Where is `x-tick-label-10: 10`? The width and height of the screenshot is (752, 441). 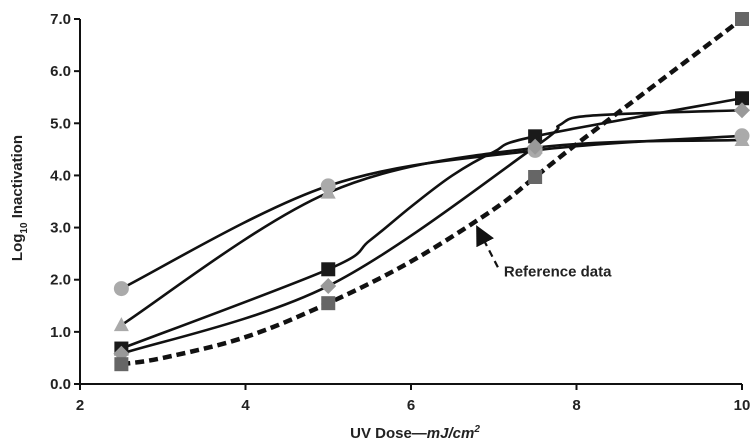 x-tick-label-10: 10 is located at coordinates (742, 405).